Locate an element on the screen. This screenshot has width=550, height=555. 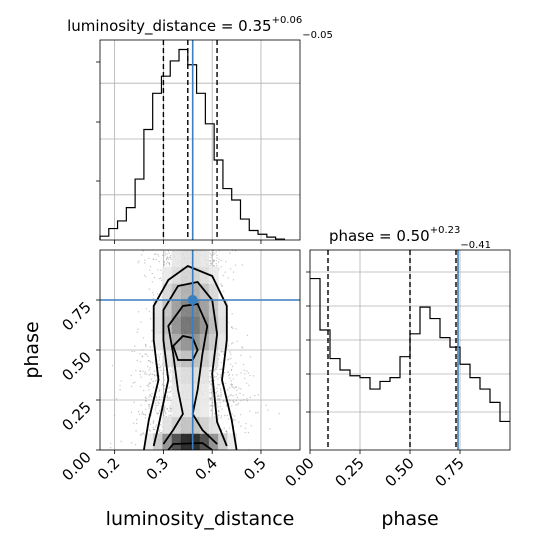
phase-histogram-line is located at coordinates (410, 350).